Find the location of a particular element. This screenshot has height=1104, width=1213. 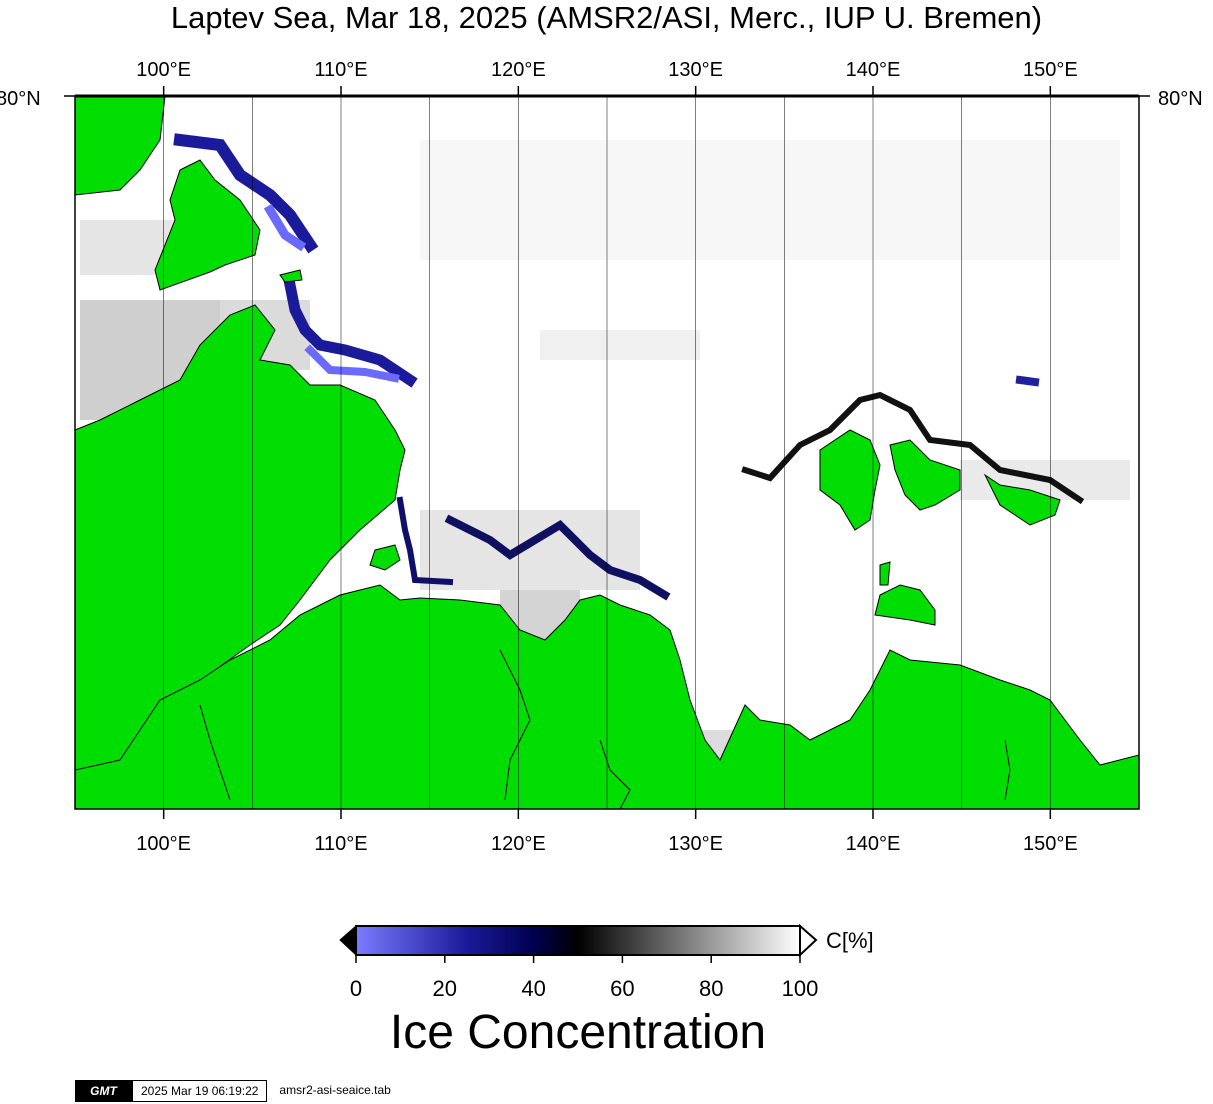

colorbar-ticks: 0 20 40 60 80 100 is located at coordinates (584, 978).